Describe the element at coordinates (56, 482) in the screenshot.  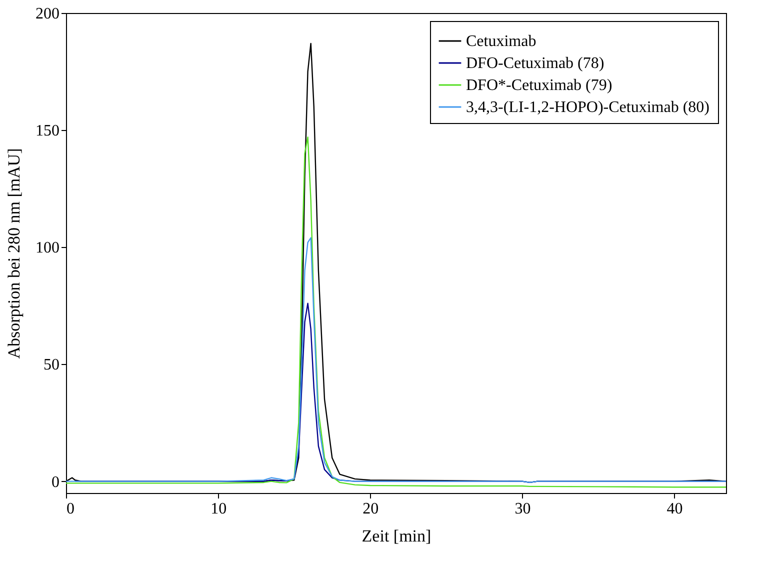
I see `y-tick-label: 0` at that location.